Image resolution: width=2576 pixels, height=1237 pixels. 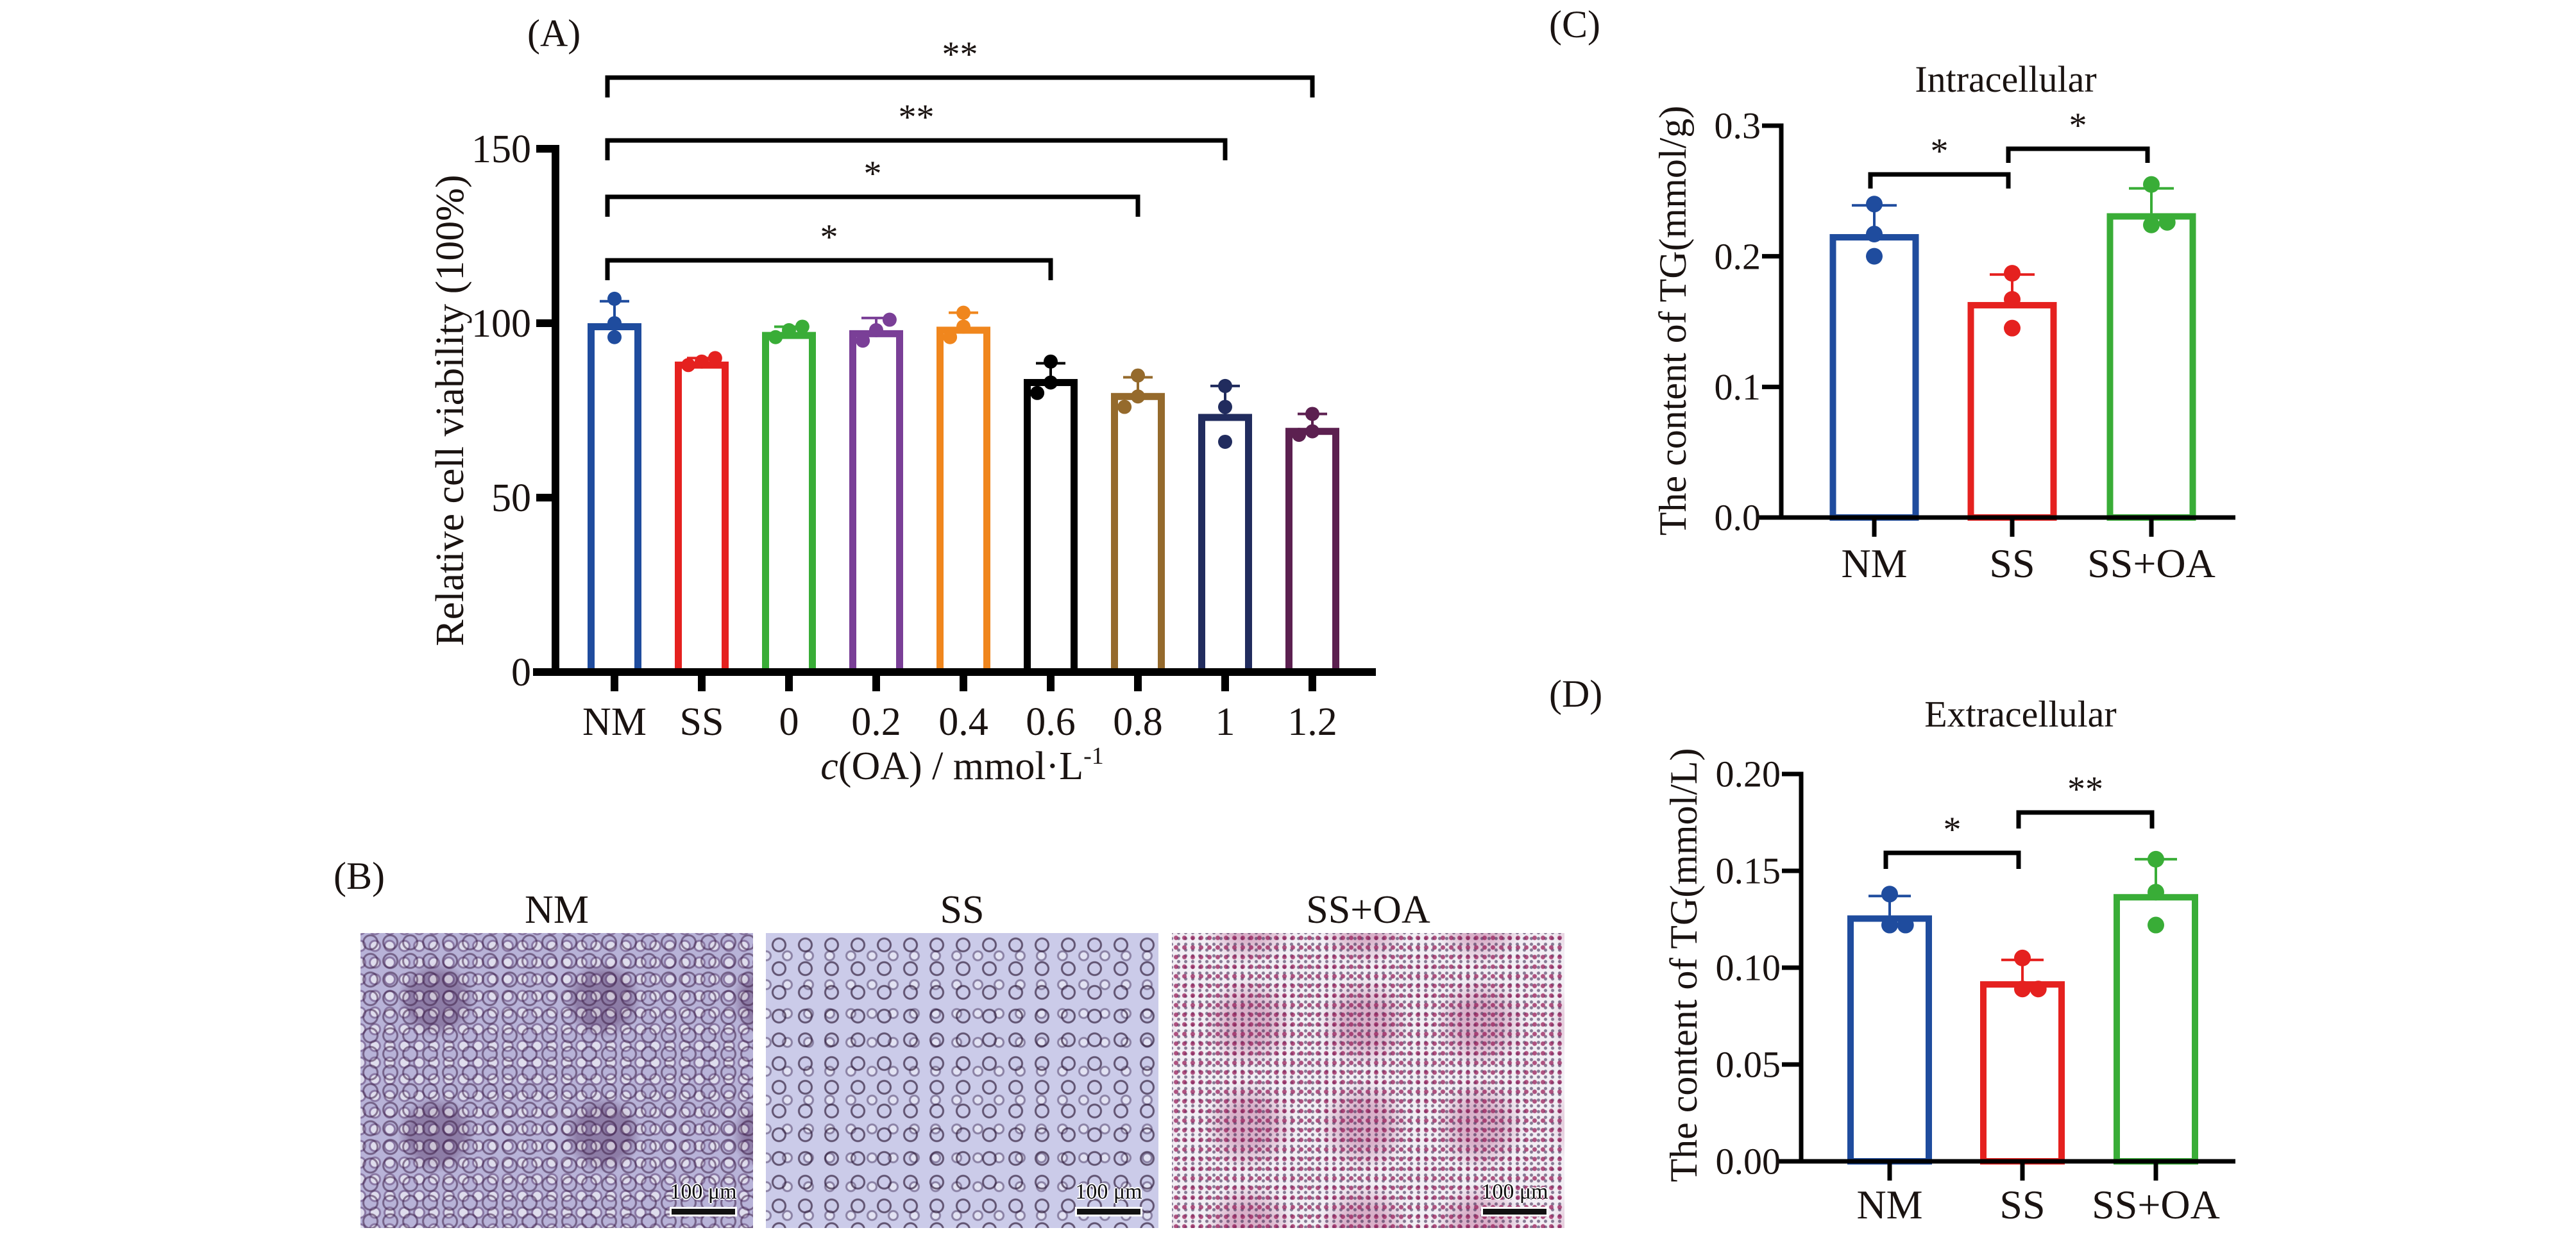 I want to click on micrograph-nm: 100 μm, so click(x=556, y=1080).